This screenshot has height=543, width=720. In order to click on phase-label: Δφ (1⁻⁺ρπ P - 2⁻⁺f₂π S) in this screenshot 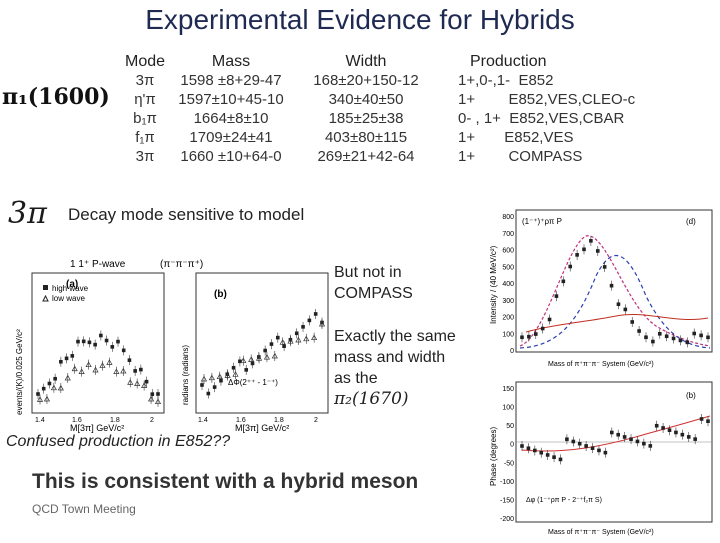, I will do `click(564, 500)`.